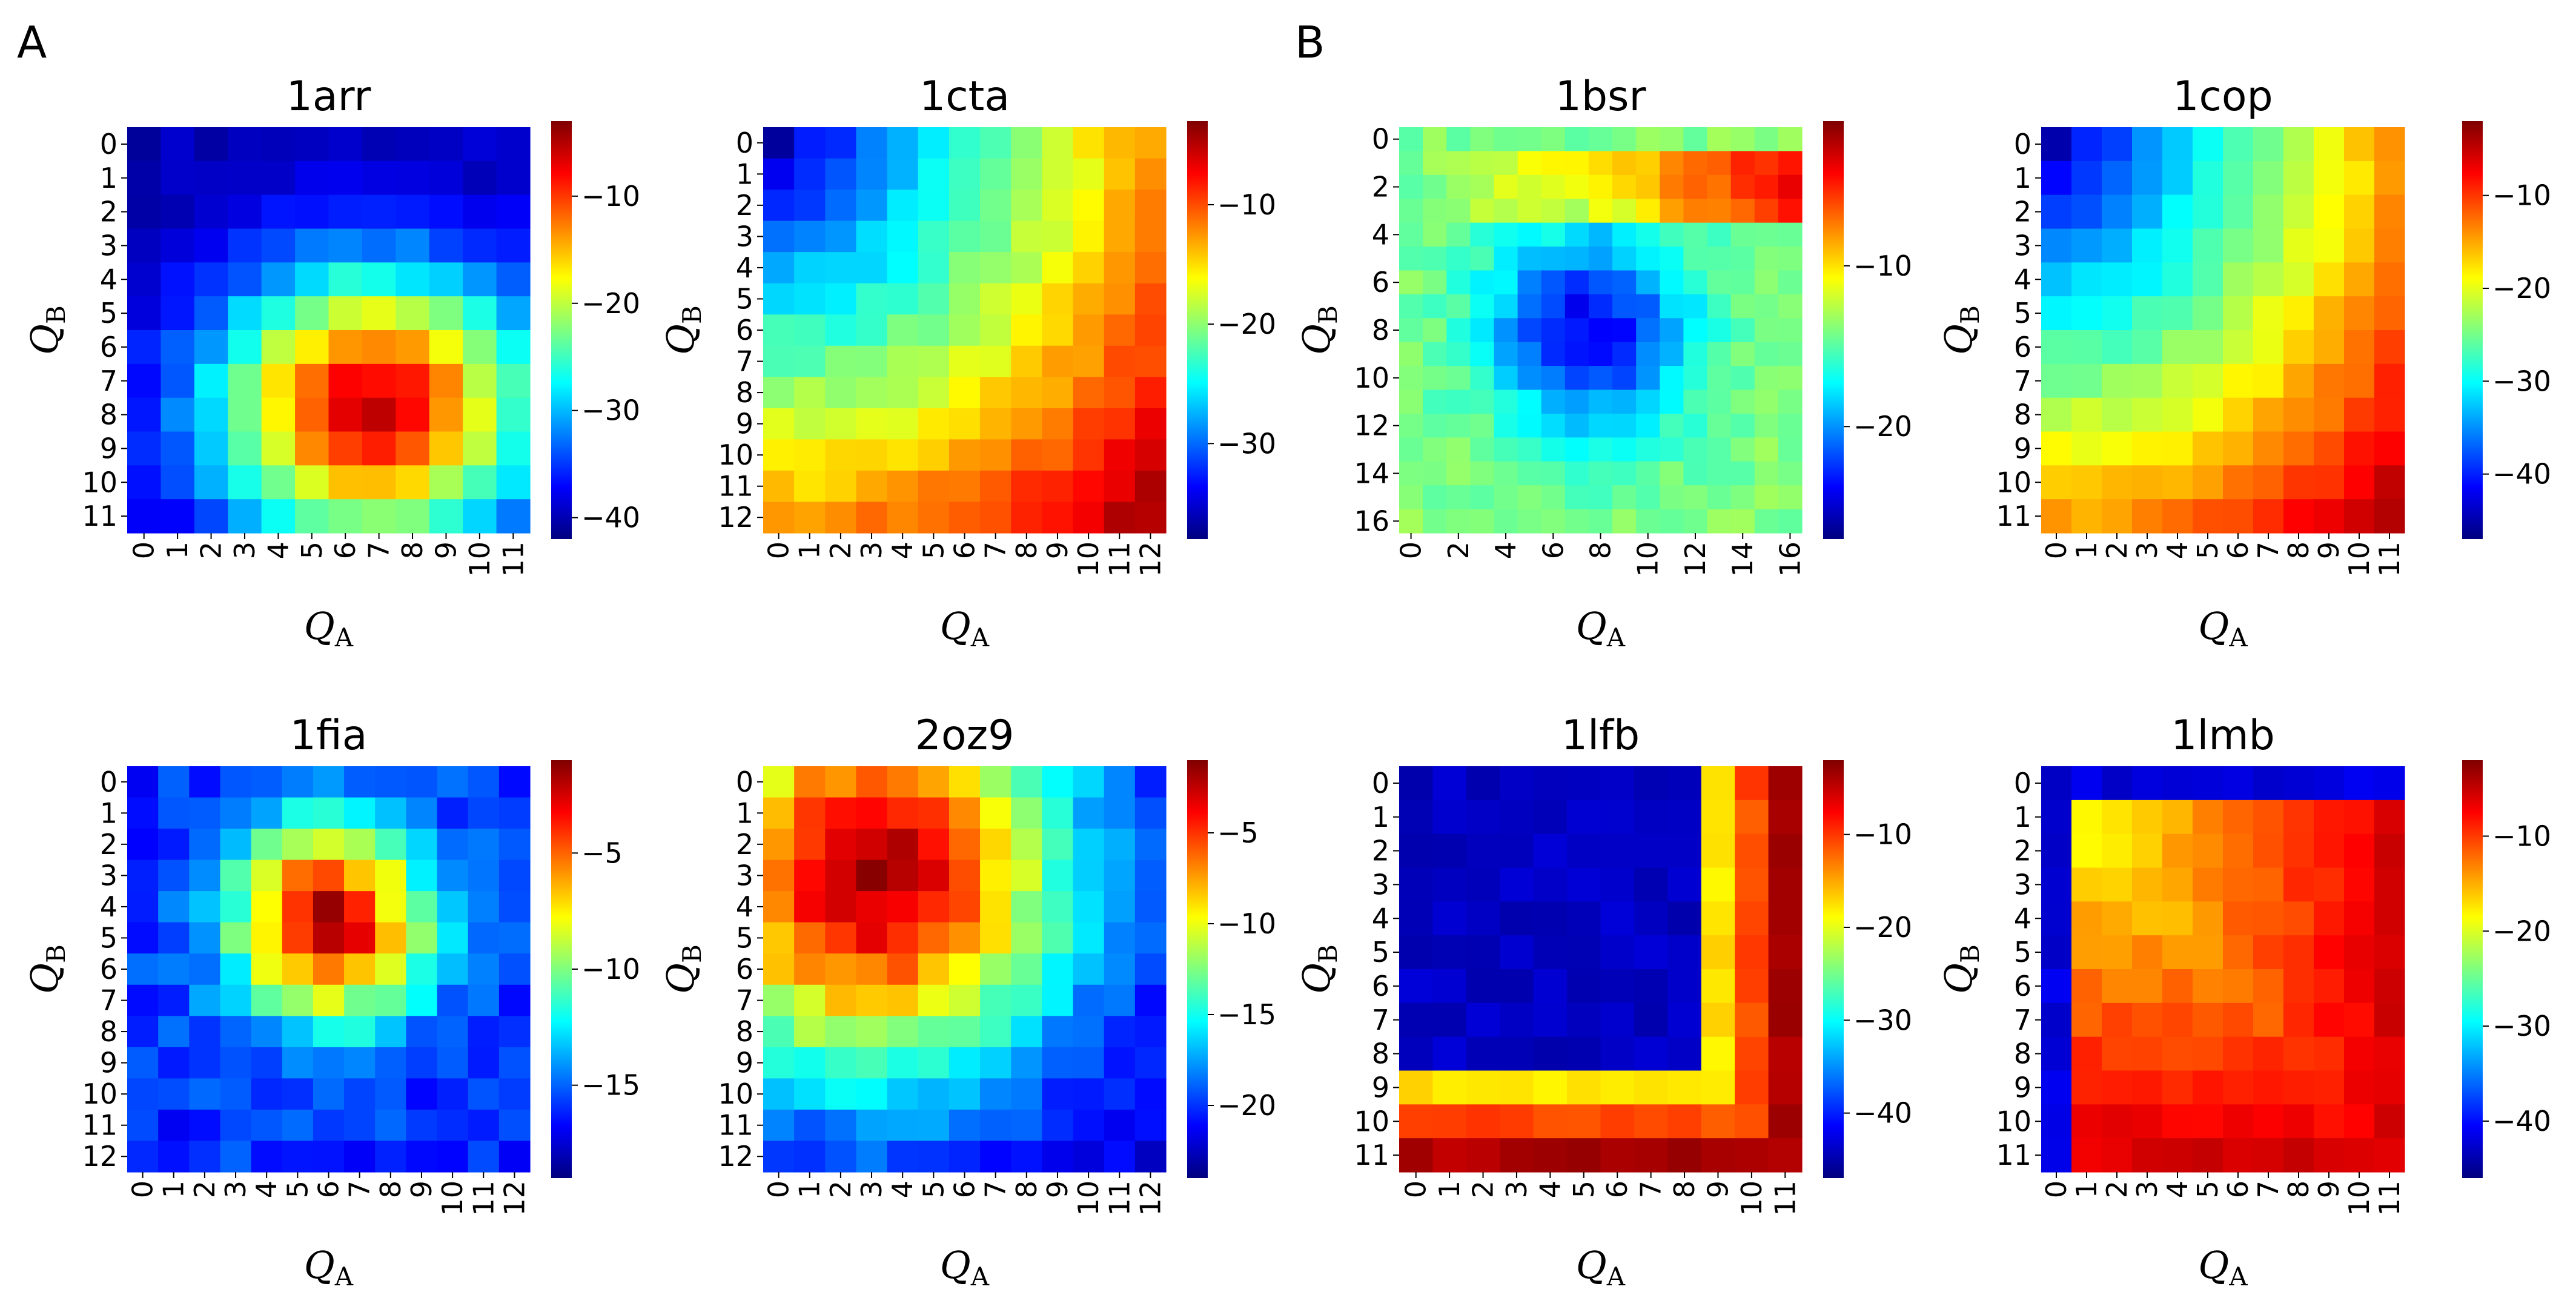  What do you see at coordinates (1416, 1189) in the screenshot?
I see `x-tick-label: 0` at bounding box center [1416, 1189].